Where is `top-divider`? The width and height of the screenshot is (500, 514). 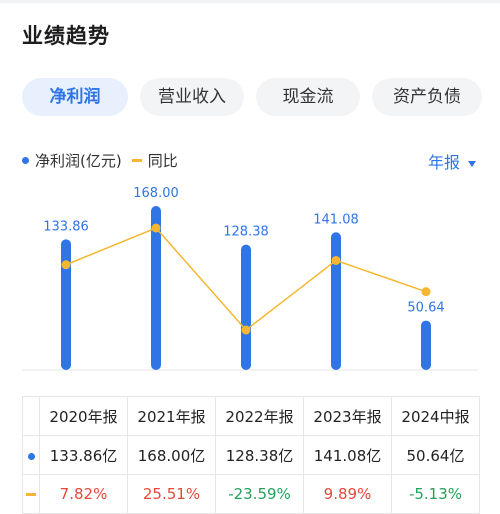 top-divider is located at coordinates (250, 1).